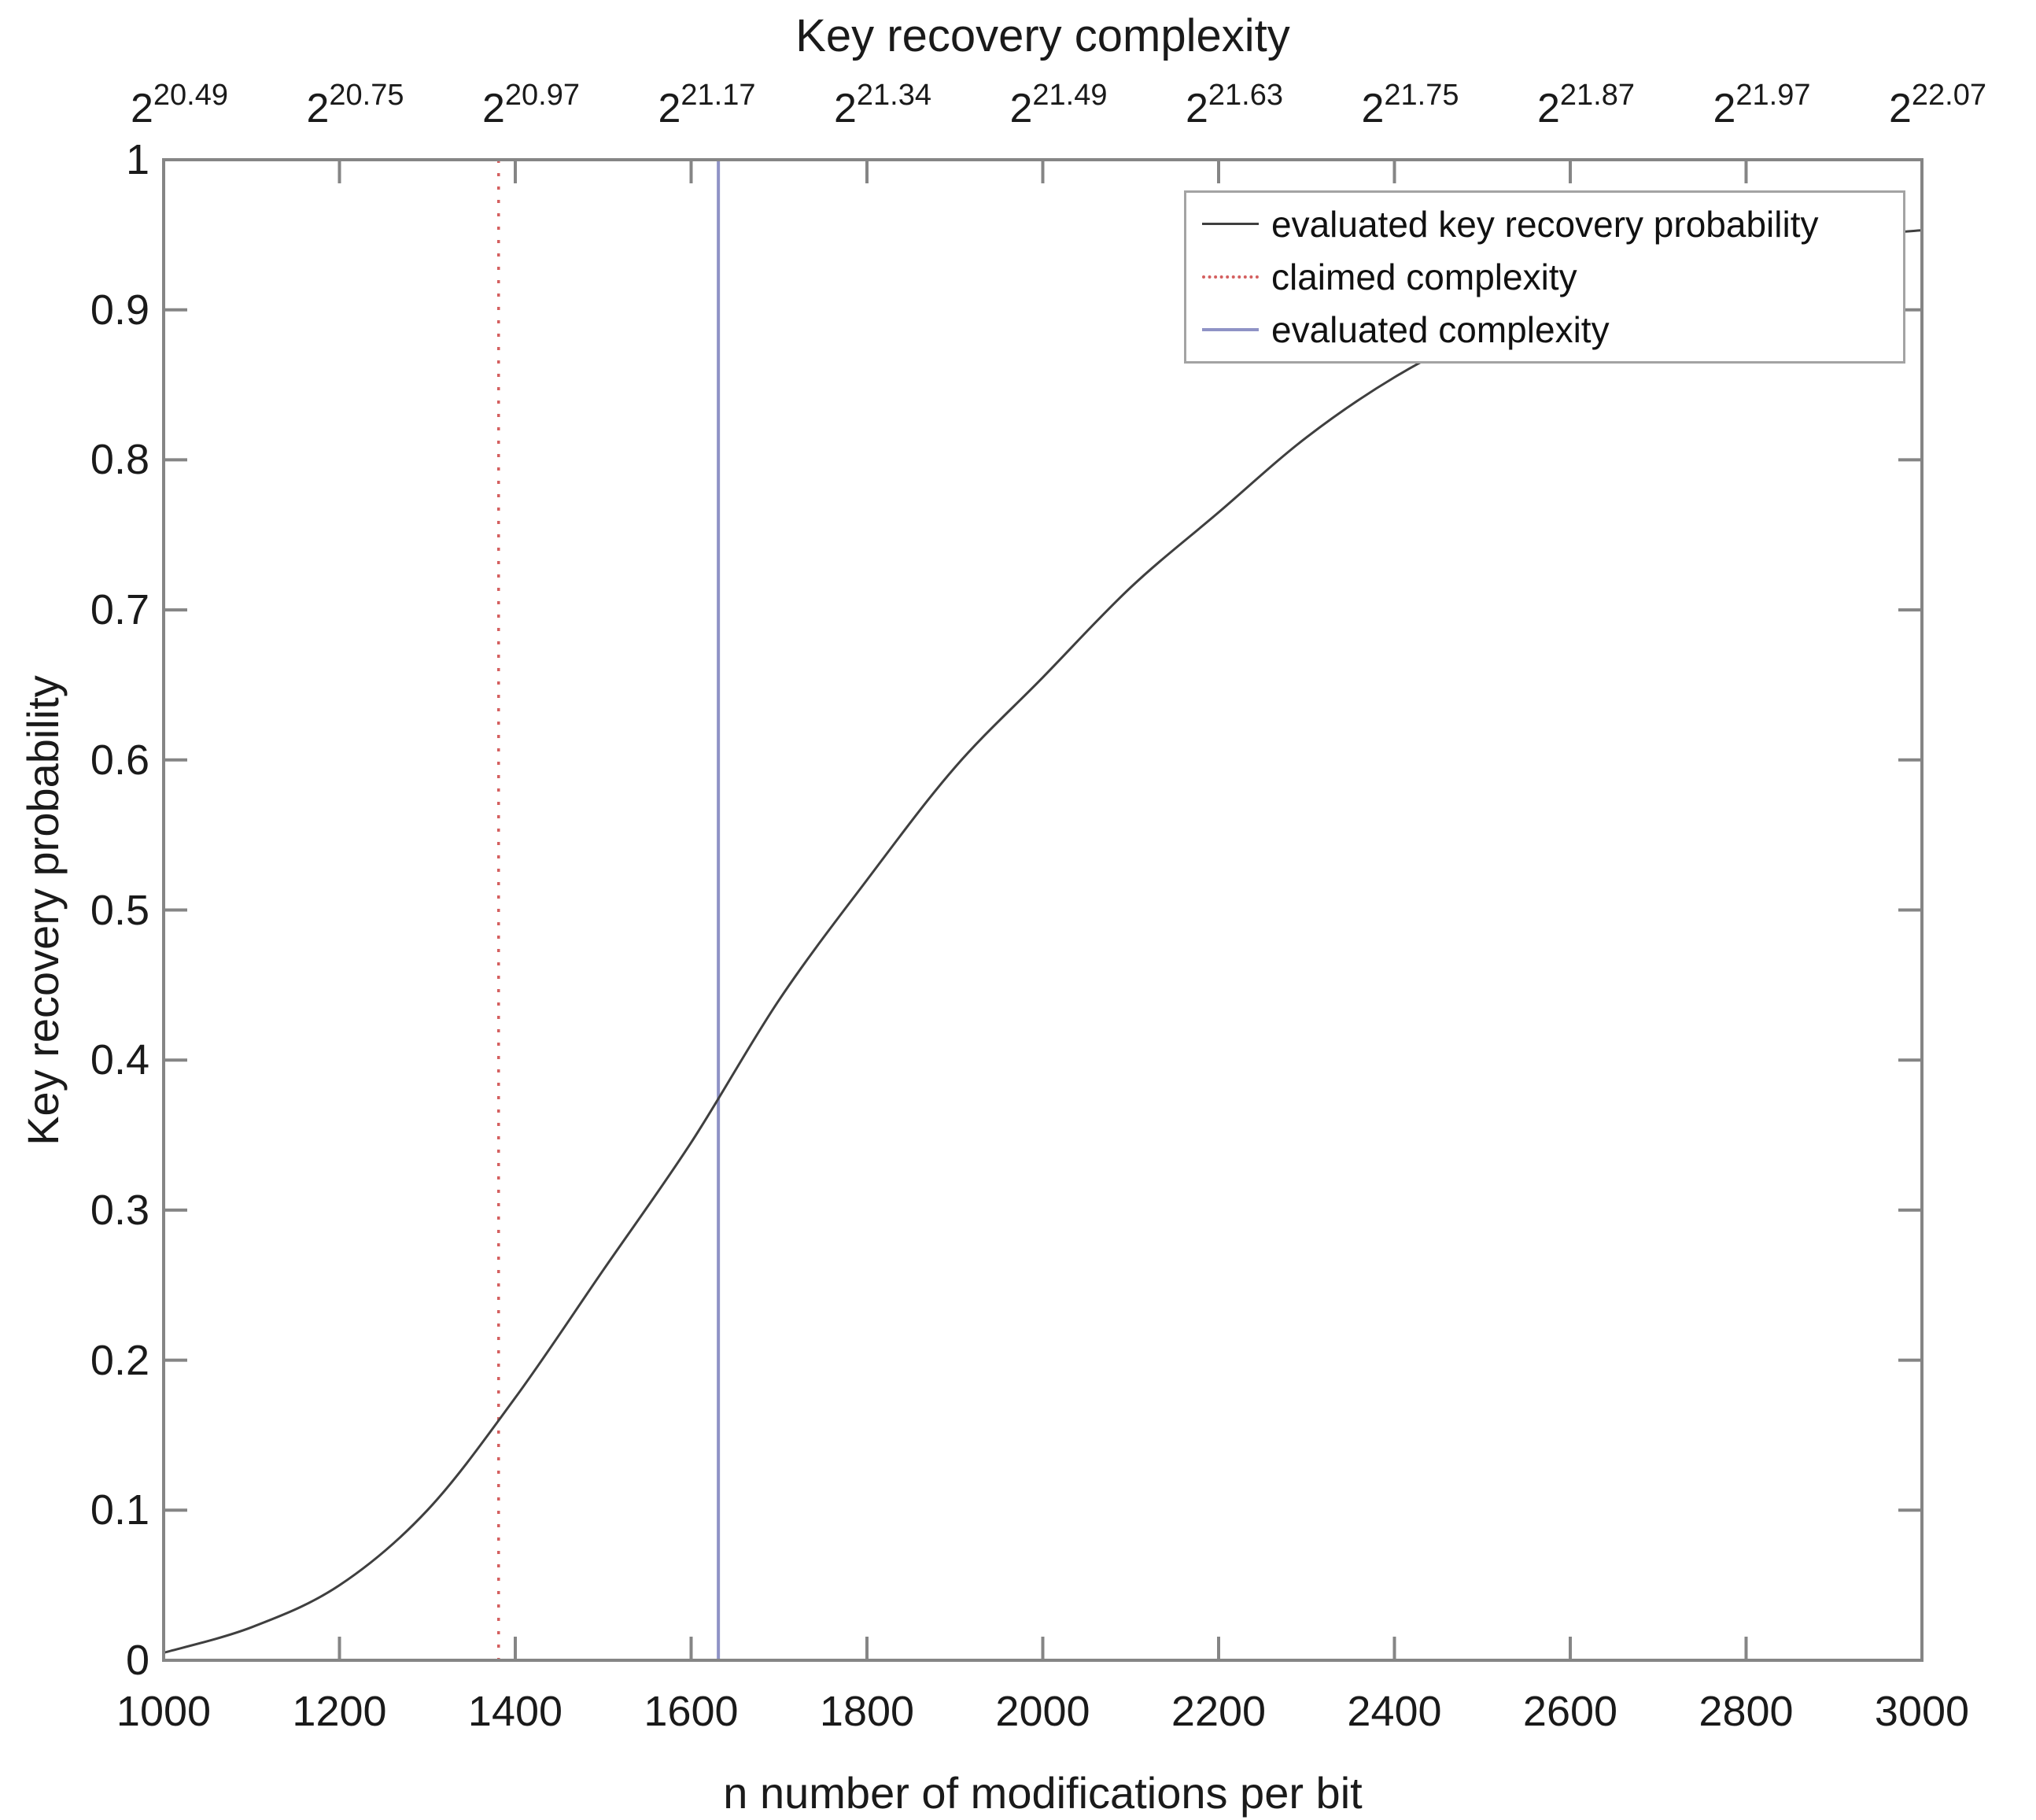  I want to click on top-tick-label: 221.87, so click(1585, 105).